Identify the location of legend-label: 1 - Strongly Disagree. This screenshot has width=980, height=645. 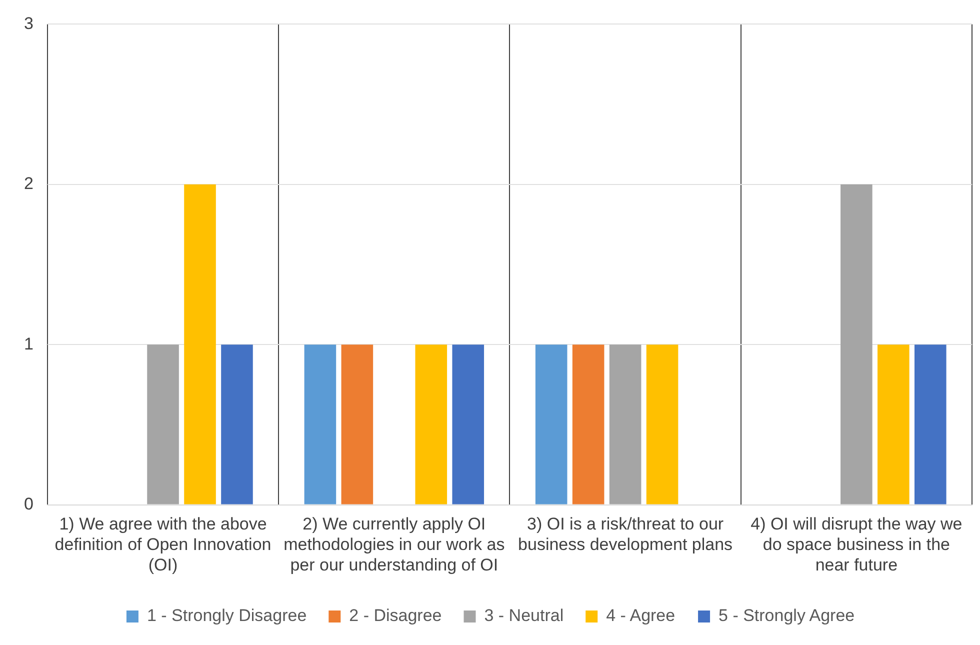
(226, 616).